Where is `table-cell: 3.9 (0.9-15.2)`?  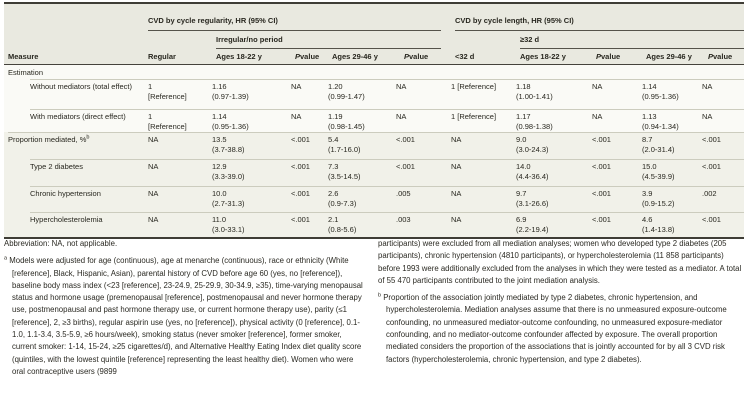 table-cell: 3.9 (0.9-15.2) is located at coordinates (658, 198).